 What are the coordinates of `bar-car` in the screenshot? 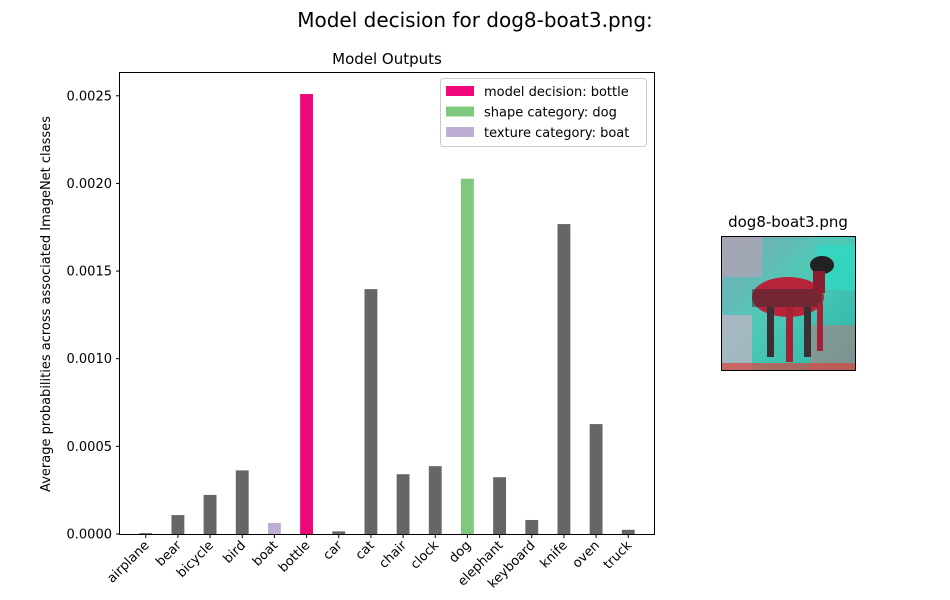 It's located at (339, 532).